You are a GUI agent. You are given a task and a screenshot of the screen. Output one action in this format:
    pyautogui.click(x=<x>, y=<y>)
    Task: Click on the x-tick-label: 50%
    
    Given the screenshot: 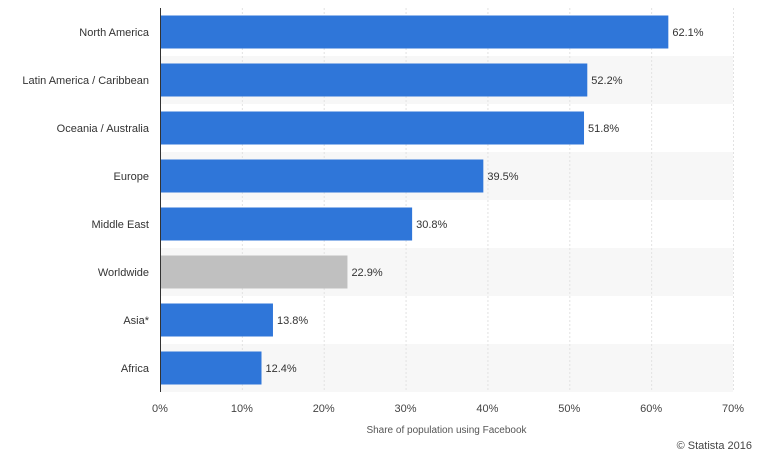 What is the action you would take?
    pyautogui.click(x=569, y=409)
    